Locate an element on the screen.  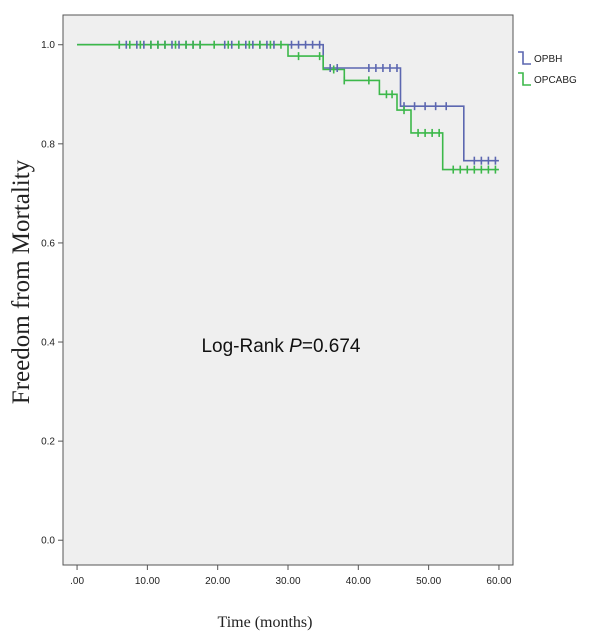
censor-marks is located at coordinates (307, 107).